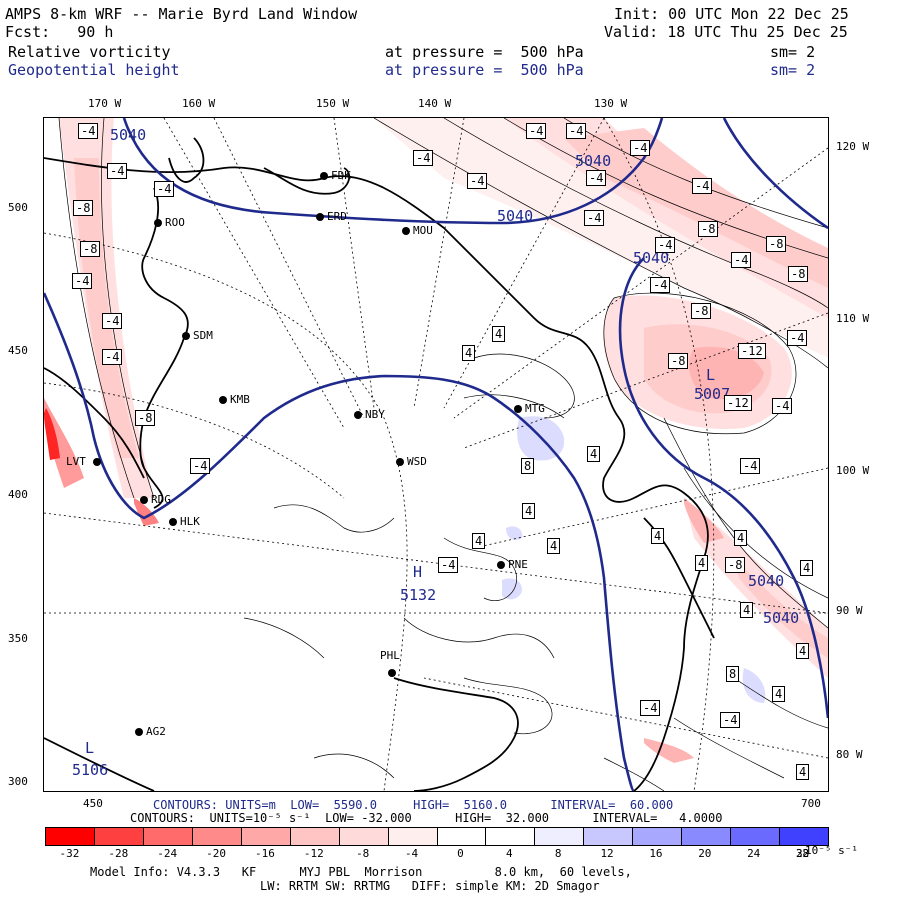  What do you see at coordinates (105, 103) in the screenshot?
I see `lon-label-top: 170 W` at bounding box center [105, 103].